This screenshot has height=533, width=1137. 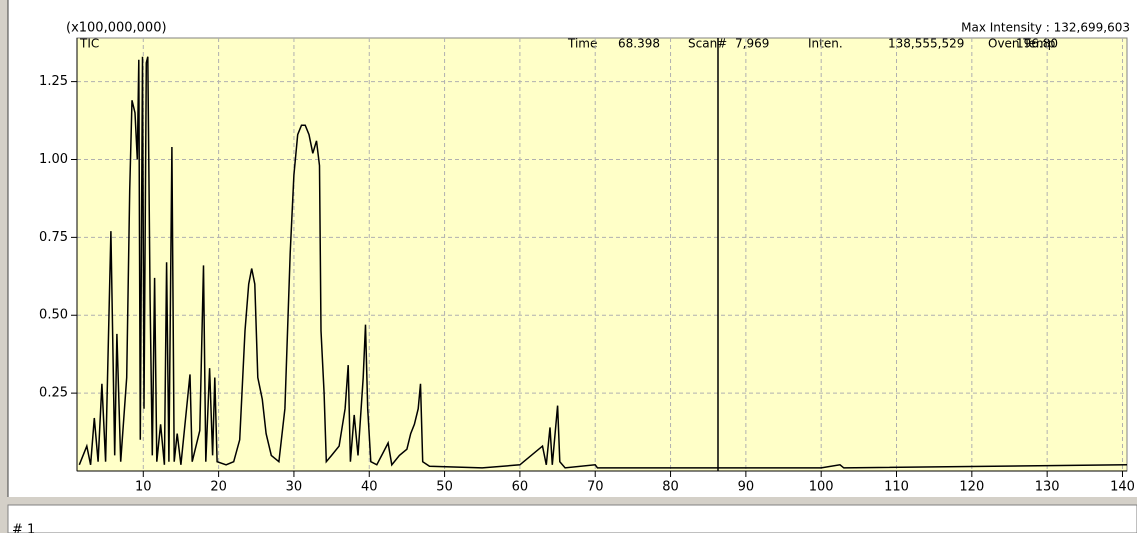 What do you see at coordinates (582, 44) in the screenshot?
I see `readout-label: Time` at bounding box center [582, 44].